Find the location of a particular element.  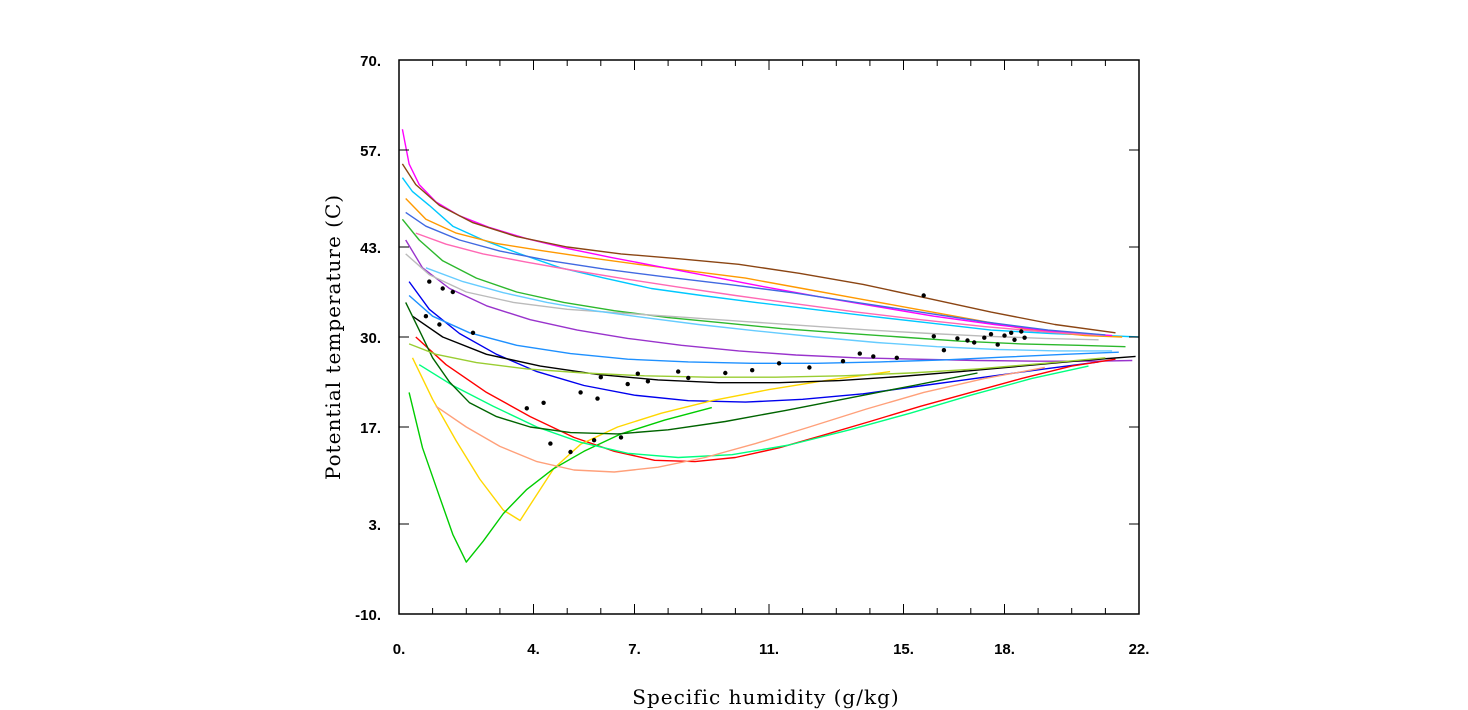

marker-layer is located at coordinates (725, 367).